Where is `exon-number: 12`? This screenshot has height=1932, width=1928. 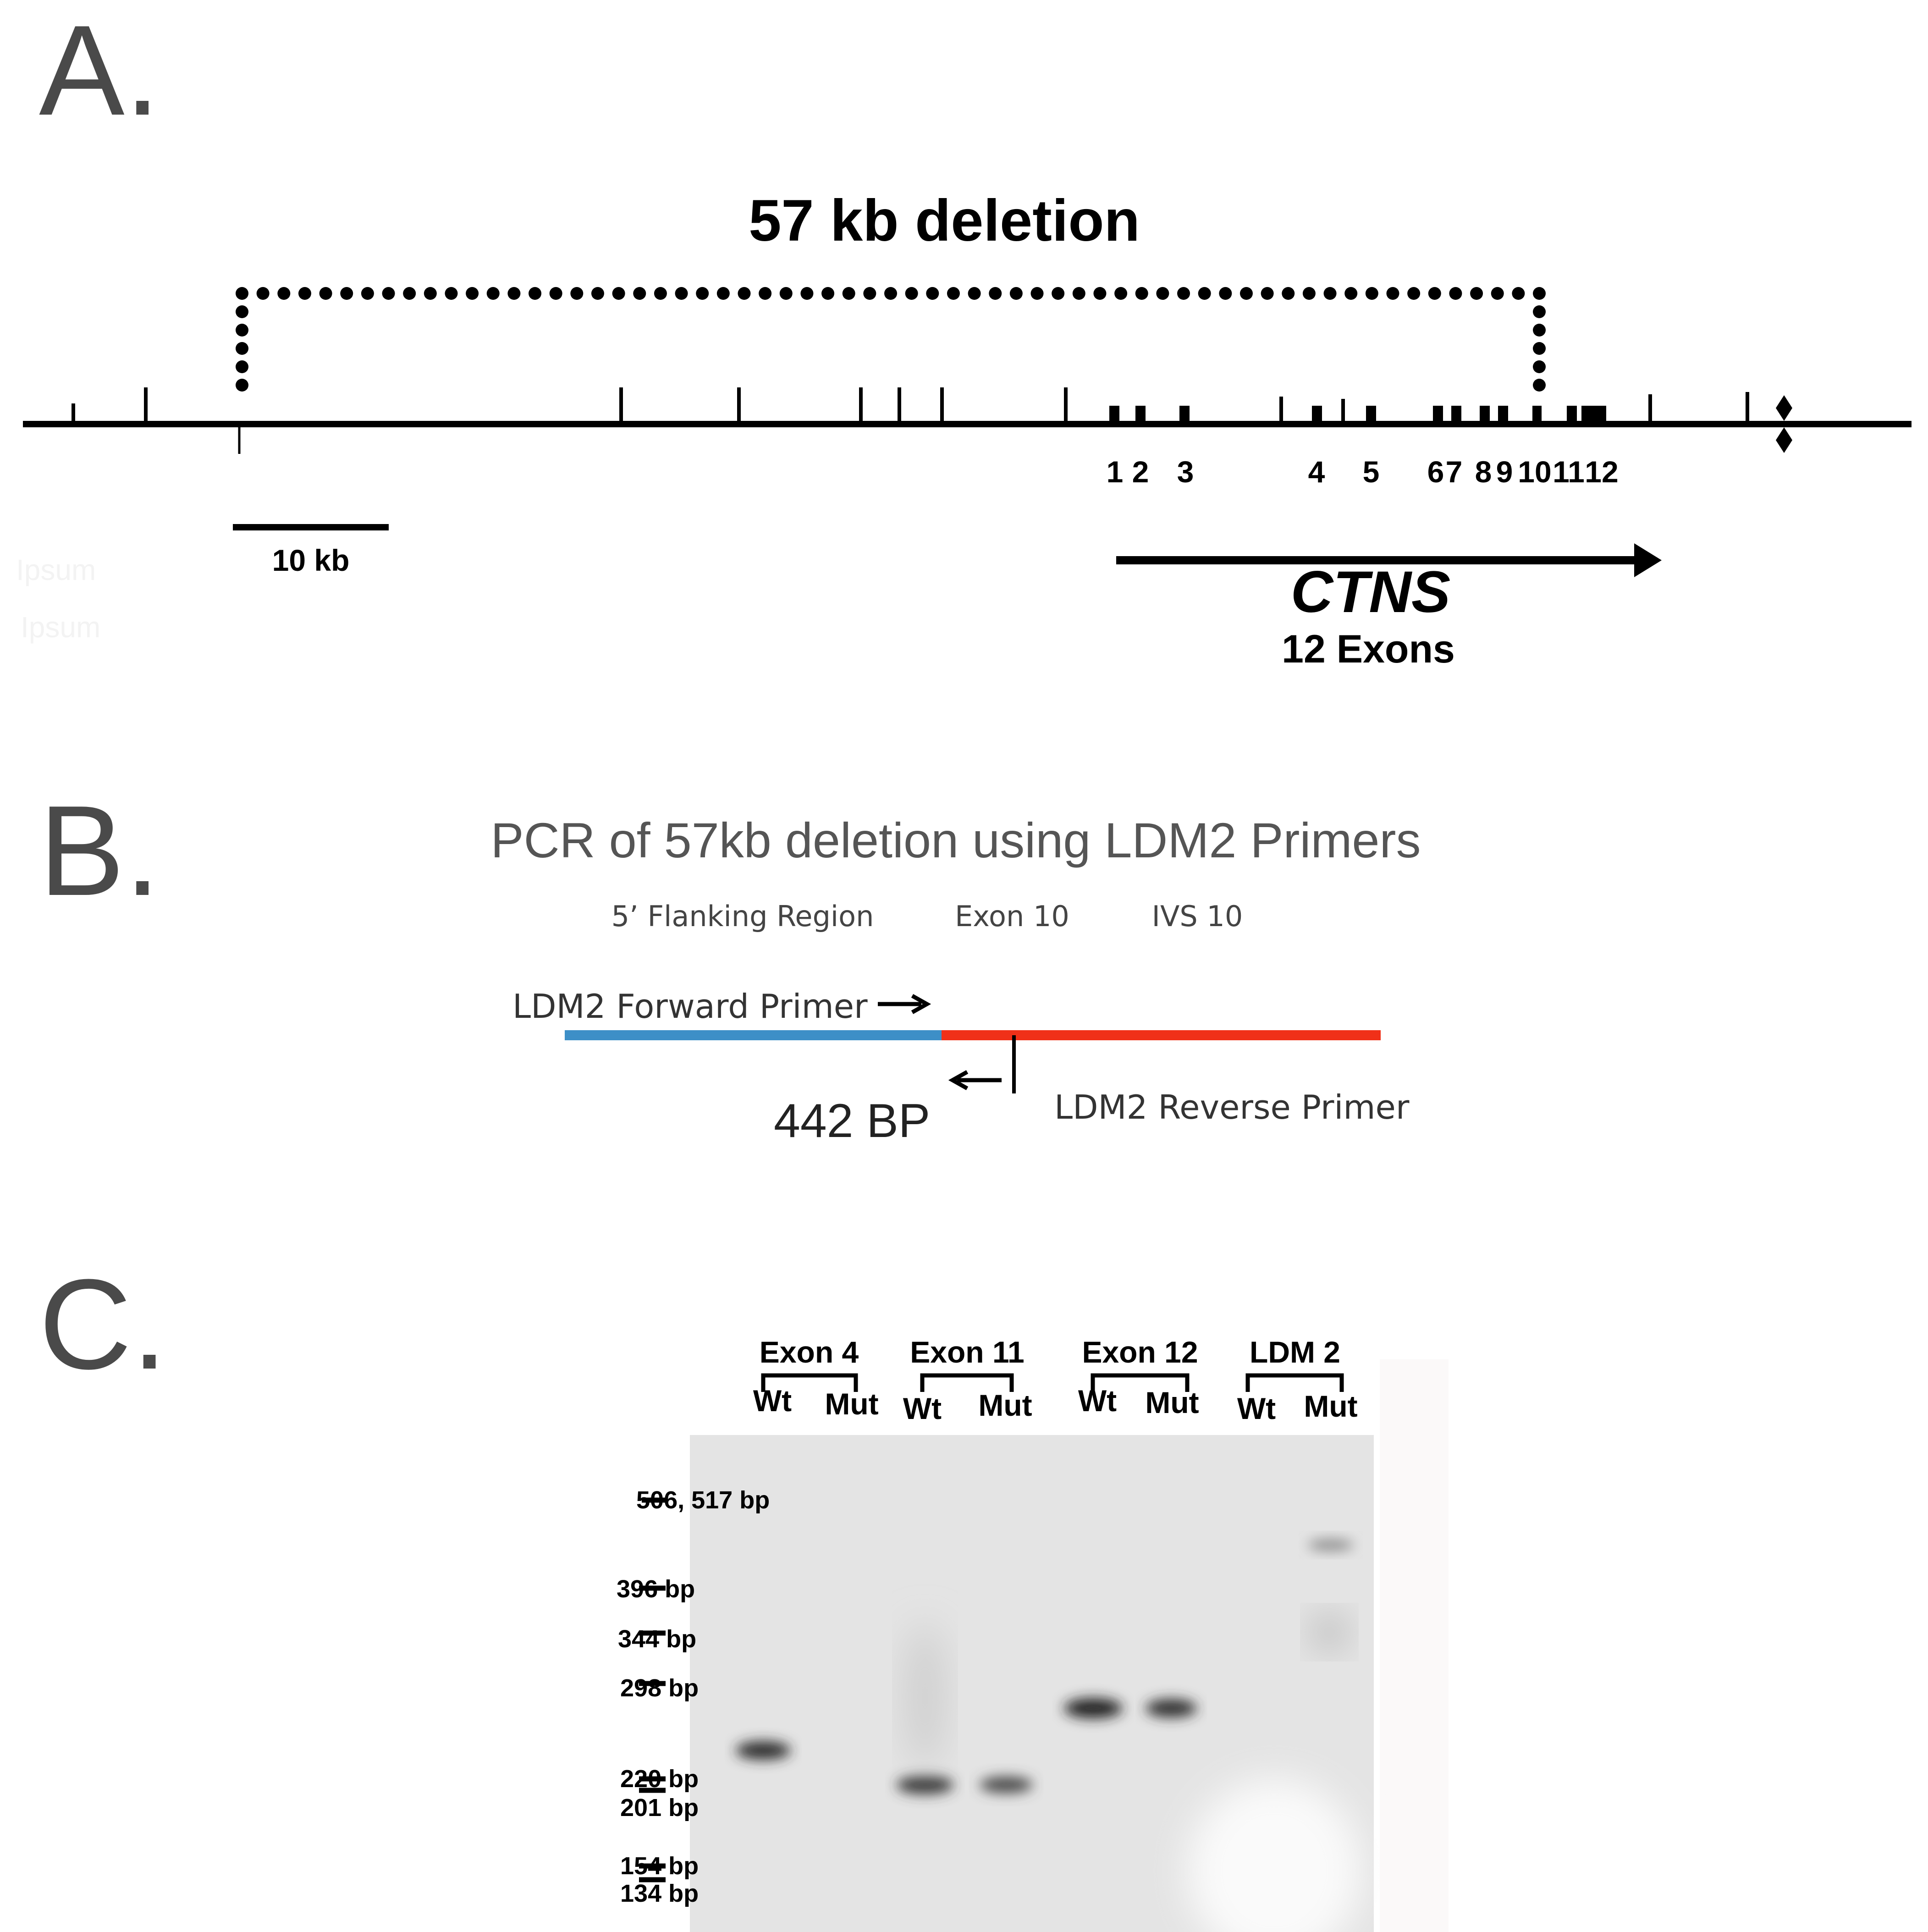 exon-number: 12 is located at coordinates (1601, 472).